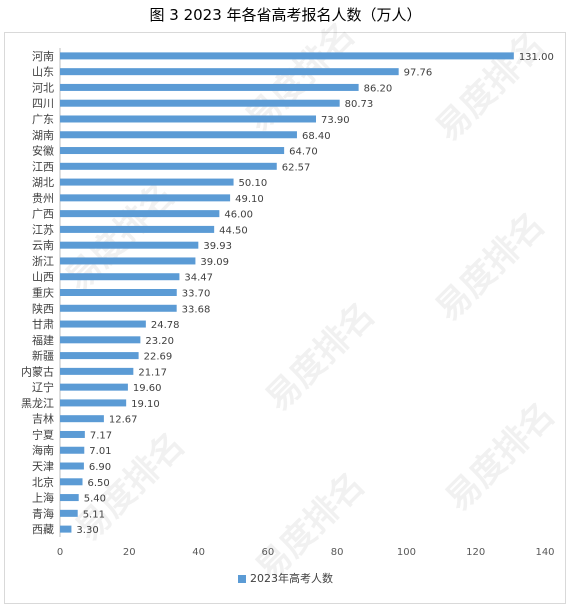 This screenshot has height=608, width=571. Describe the element at coordinates (337, 552) in the screenshot. I see `x-tick-label: 80` at that location.